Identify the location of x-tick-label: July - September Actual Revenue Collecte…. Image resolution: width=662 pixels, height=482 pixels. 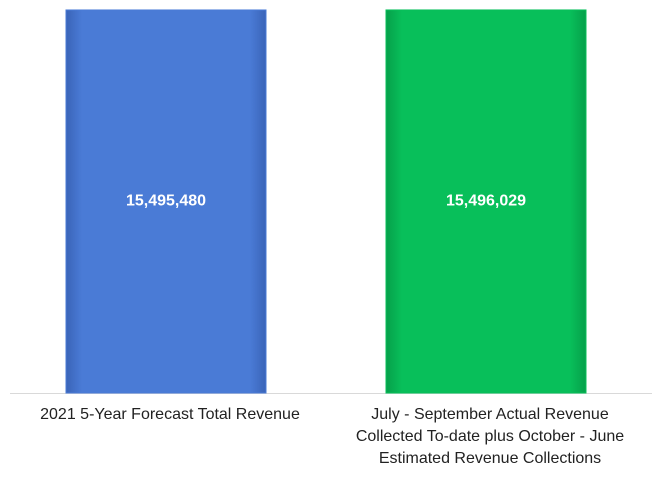
(490, 436).